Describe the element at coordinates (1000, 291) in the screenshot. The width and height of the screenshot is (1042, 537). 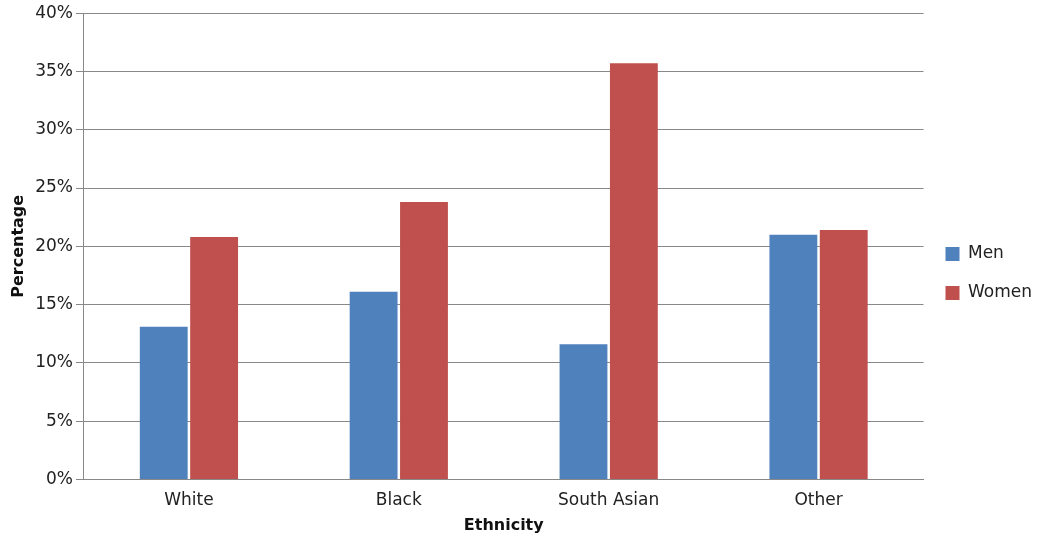
I see `legend-label: Women` at that location.